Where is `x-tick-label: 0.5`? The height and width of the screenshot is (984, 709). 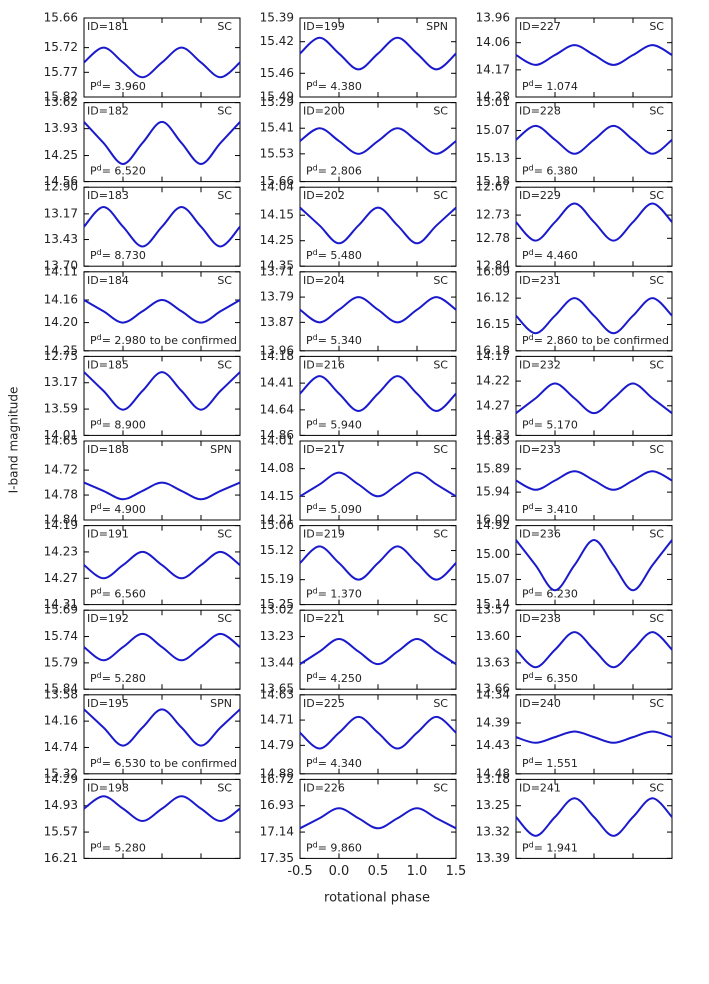
x-tick-label: 0.5 is located at coordinates (378, 871).